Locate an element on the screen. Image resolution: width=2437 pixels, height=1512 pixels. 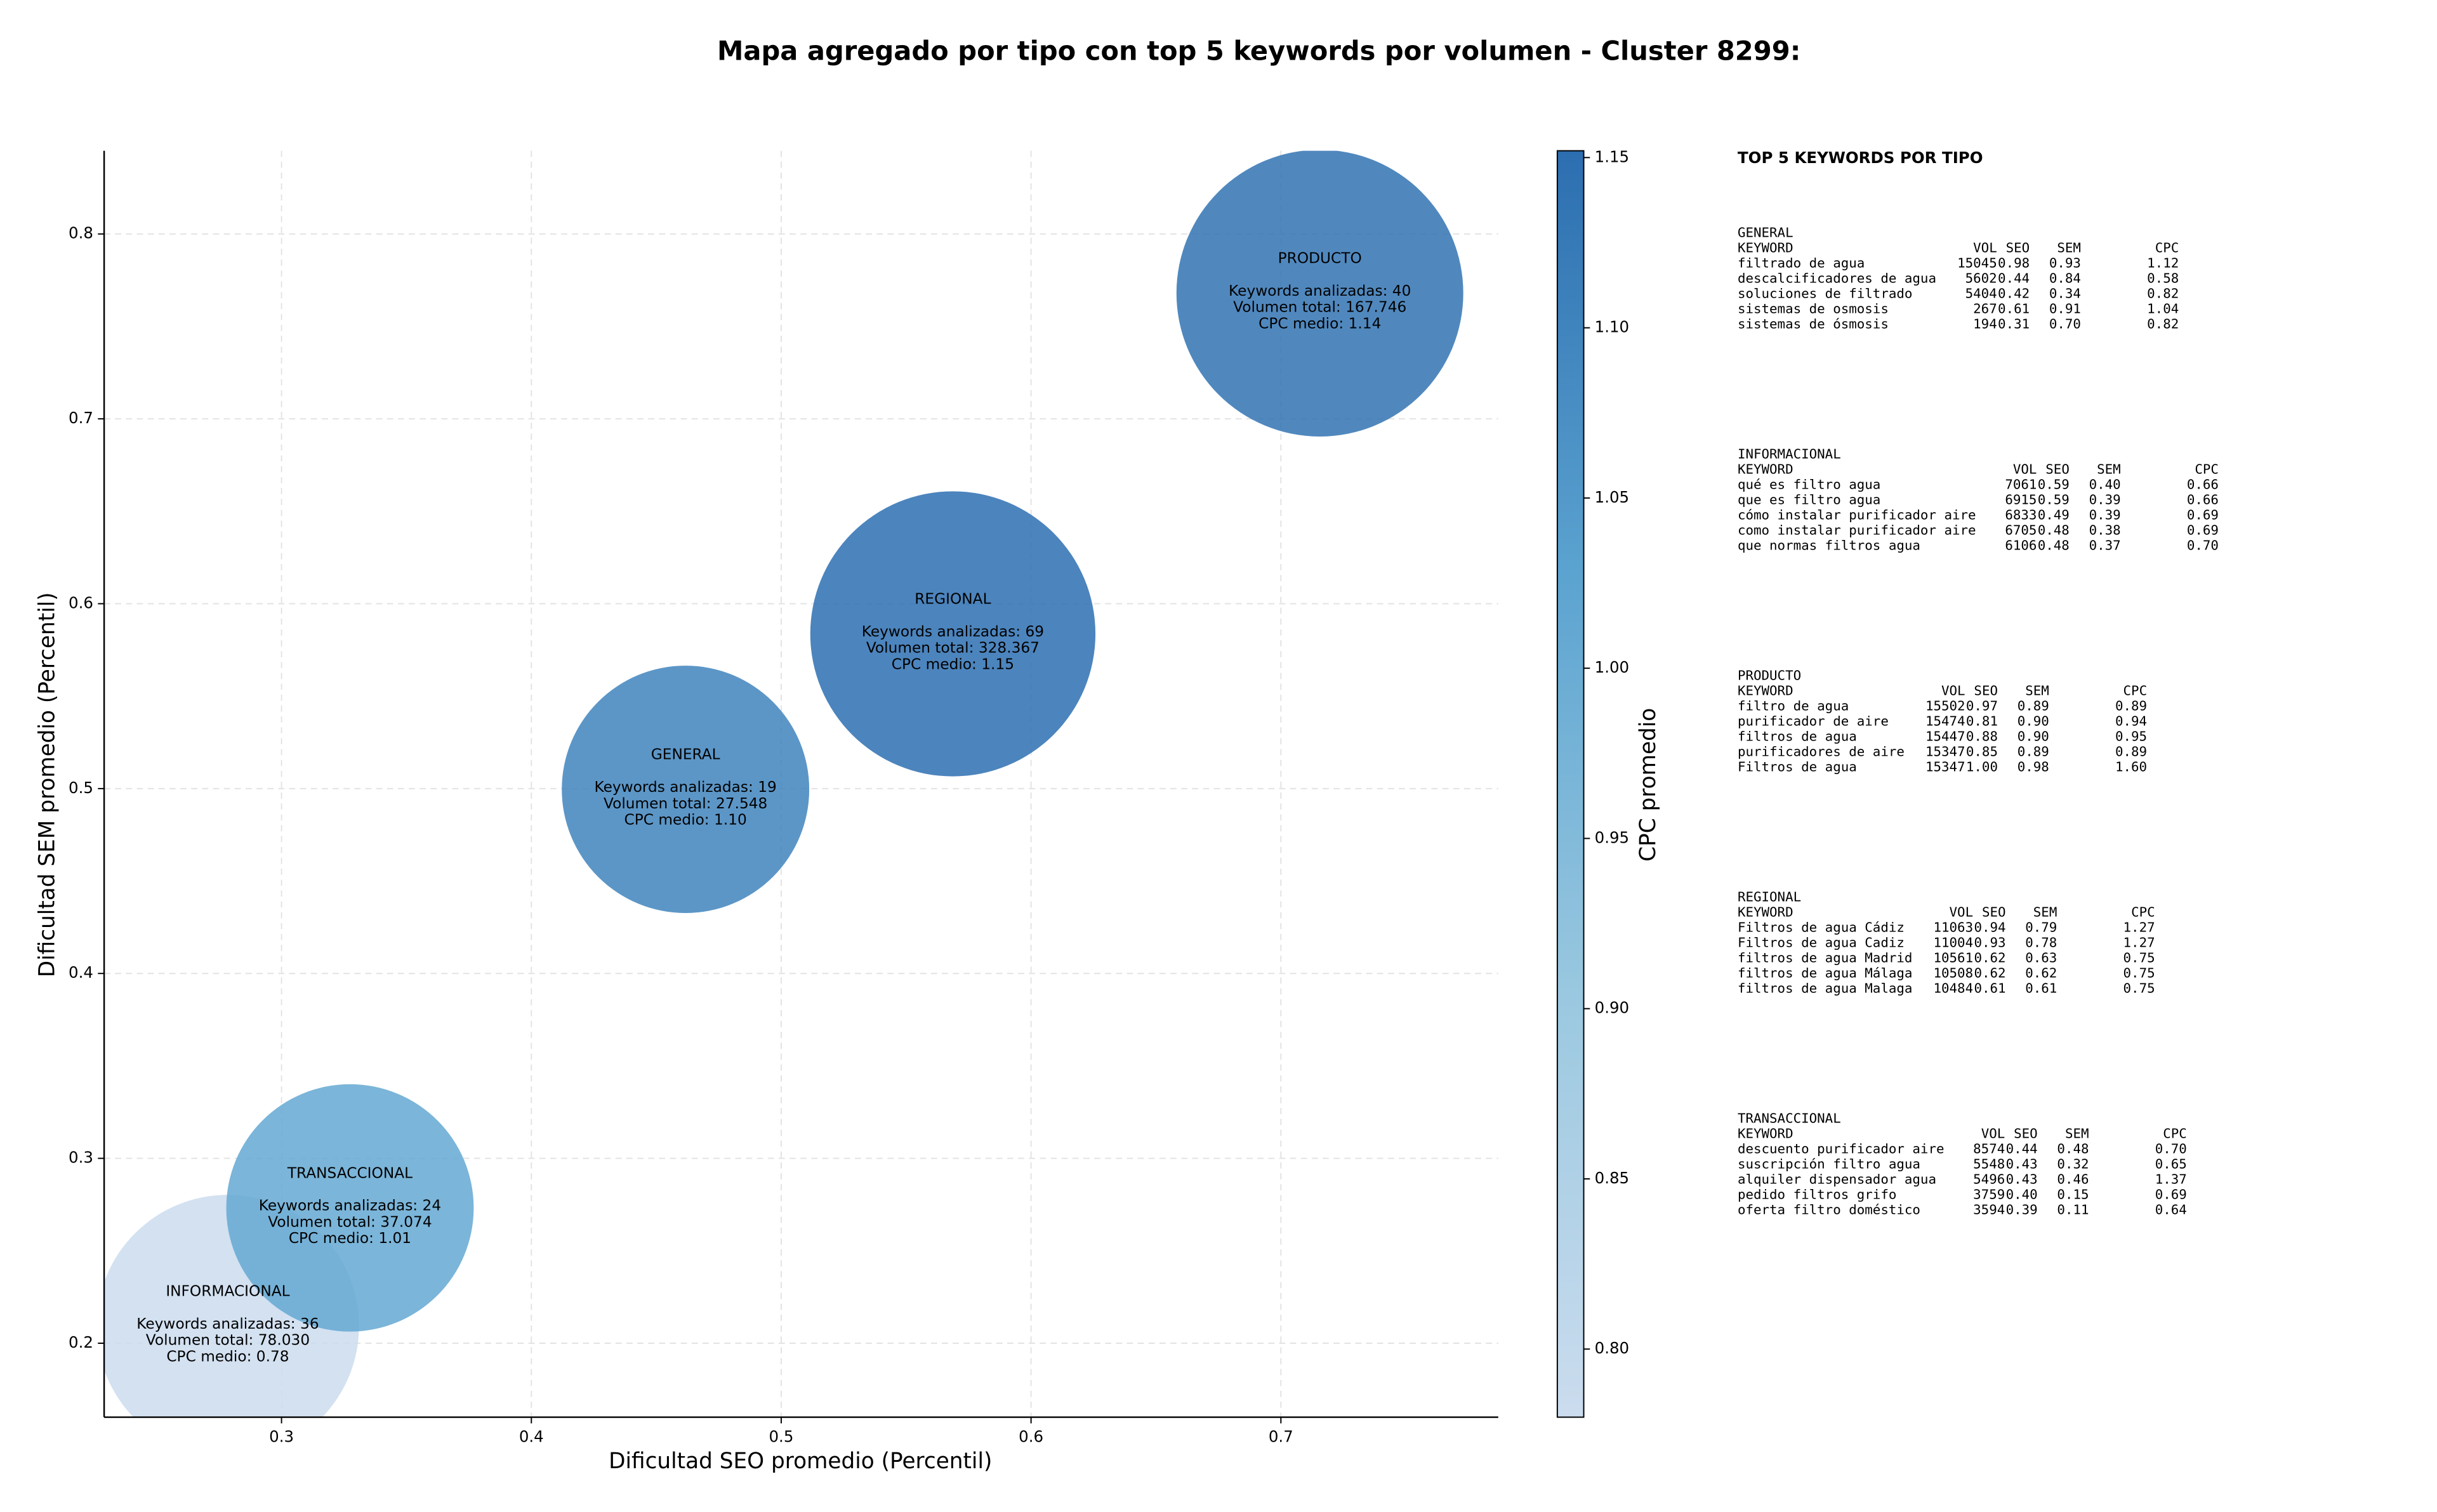
bubble-annotation: Volumen total: 27.548 is located at coordinates (685, 804).